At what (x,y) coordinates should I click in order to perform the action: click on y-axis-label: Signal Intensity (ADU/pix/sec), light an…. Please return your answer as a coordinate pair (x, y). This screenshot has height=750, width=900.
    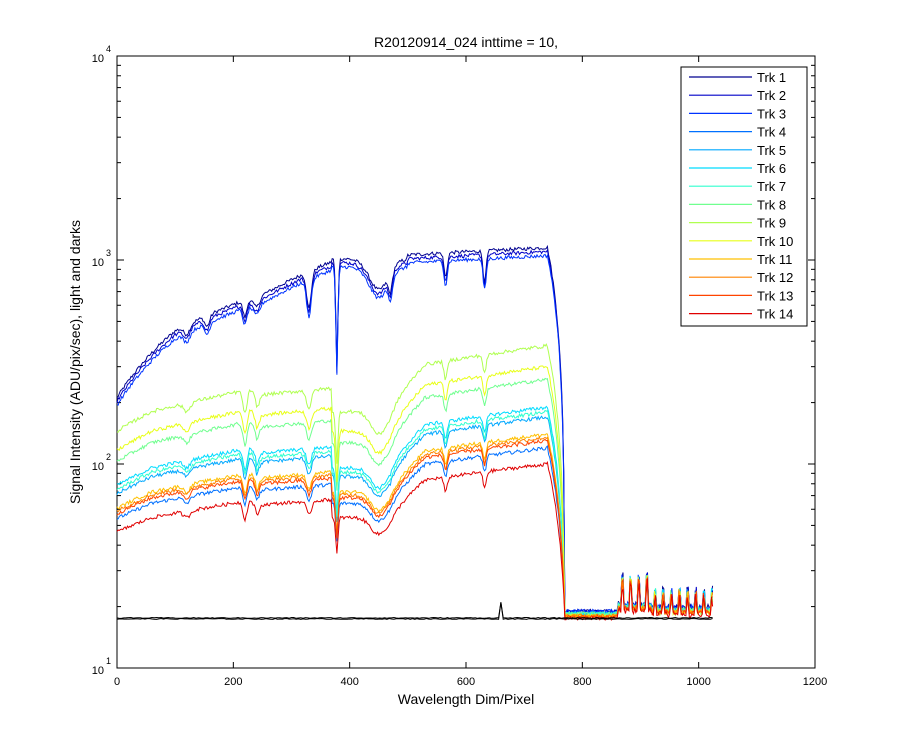
    Looking at the image, I should click on (75, 362).